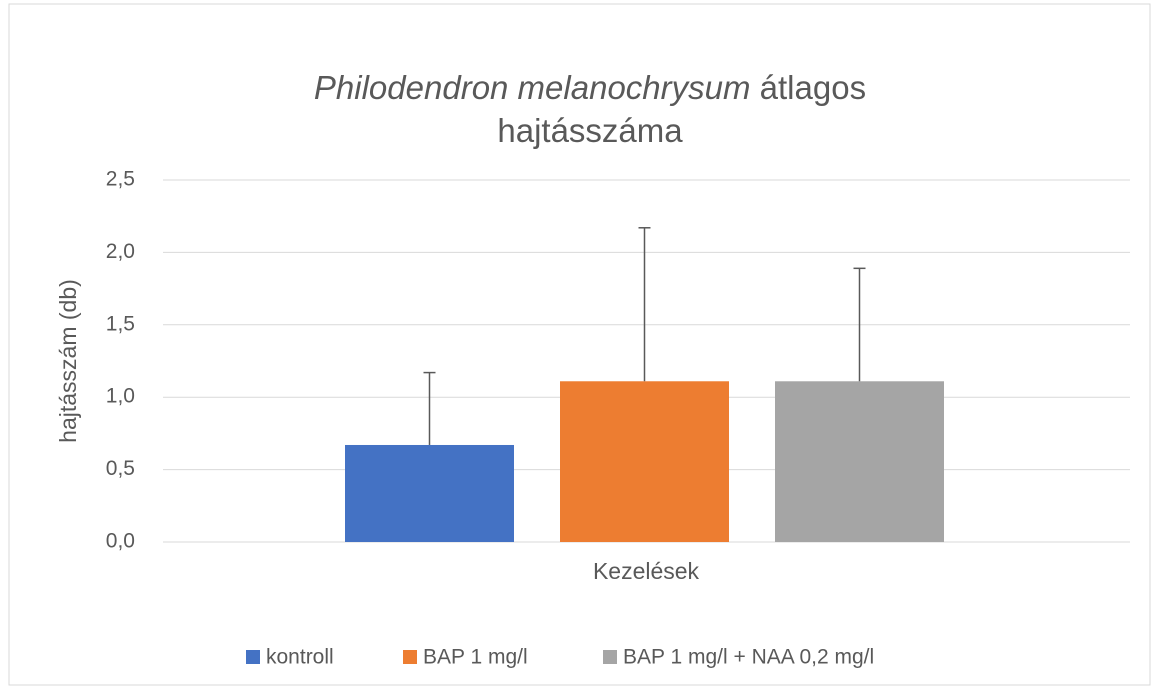 Image resolution: width=1159 pixels, height=694 pixels. Describe the element at coordinates (120, 323) in the screenshot. I see `y-tick-label: 1,5` at that location.